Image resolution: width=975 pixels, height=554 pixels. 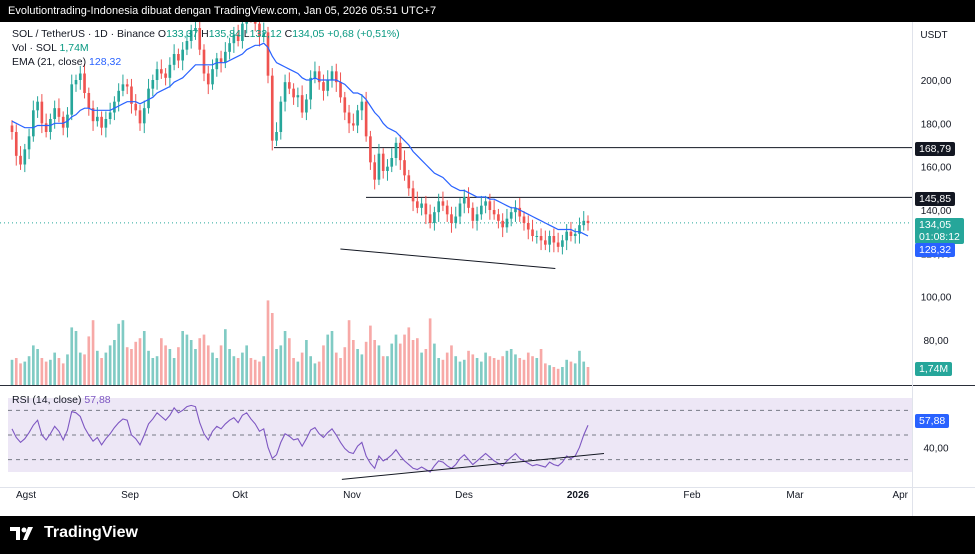 I want to click on time-tick-label: Agst, so click(x=26, y=495).